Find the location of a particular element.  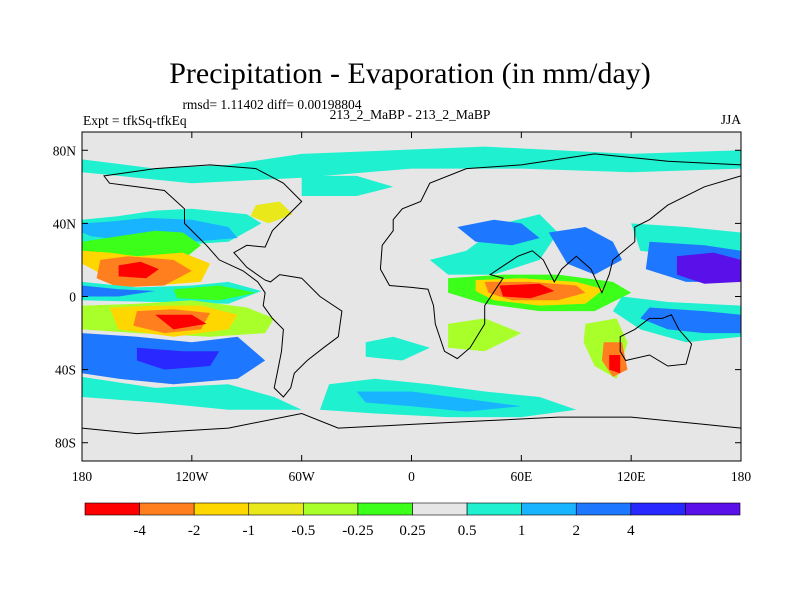

field-red-australia is located at coordinates (615, 364).